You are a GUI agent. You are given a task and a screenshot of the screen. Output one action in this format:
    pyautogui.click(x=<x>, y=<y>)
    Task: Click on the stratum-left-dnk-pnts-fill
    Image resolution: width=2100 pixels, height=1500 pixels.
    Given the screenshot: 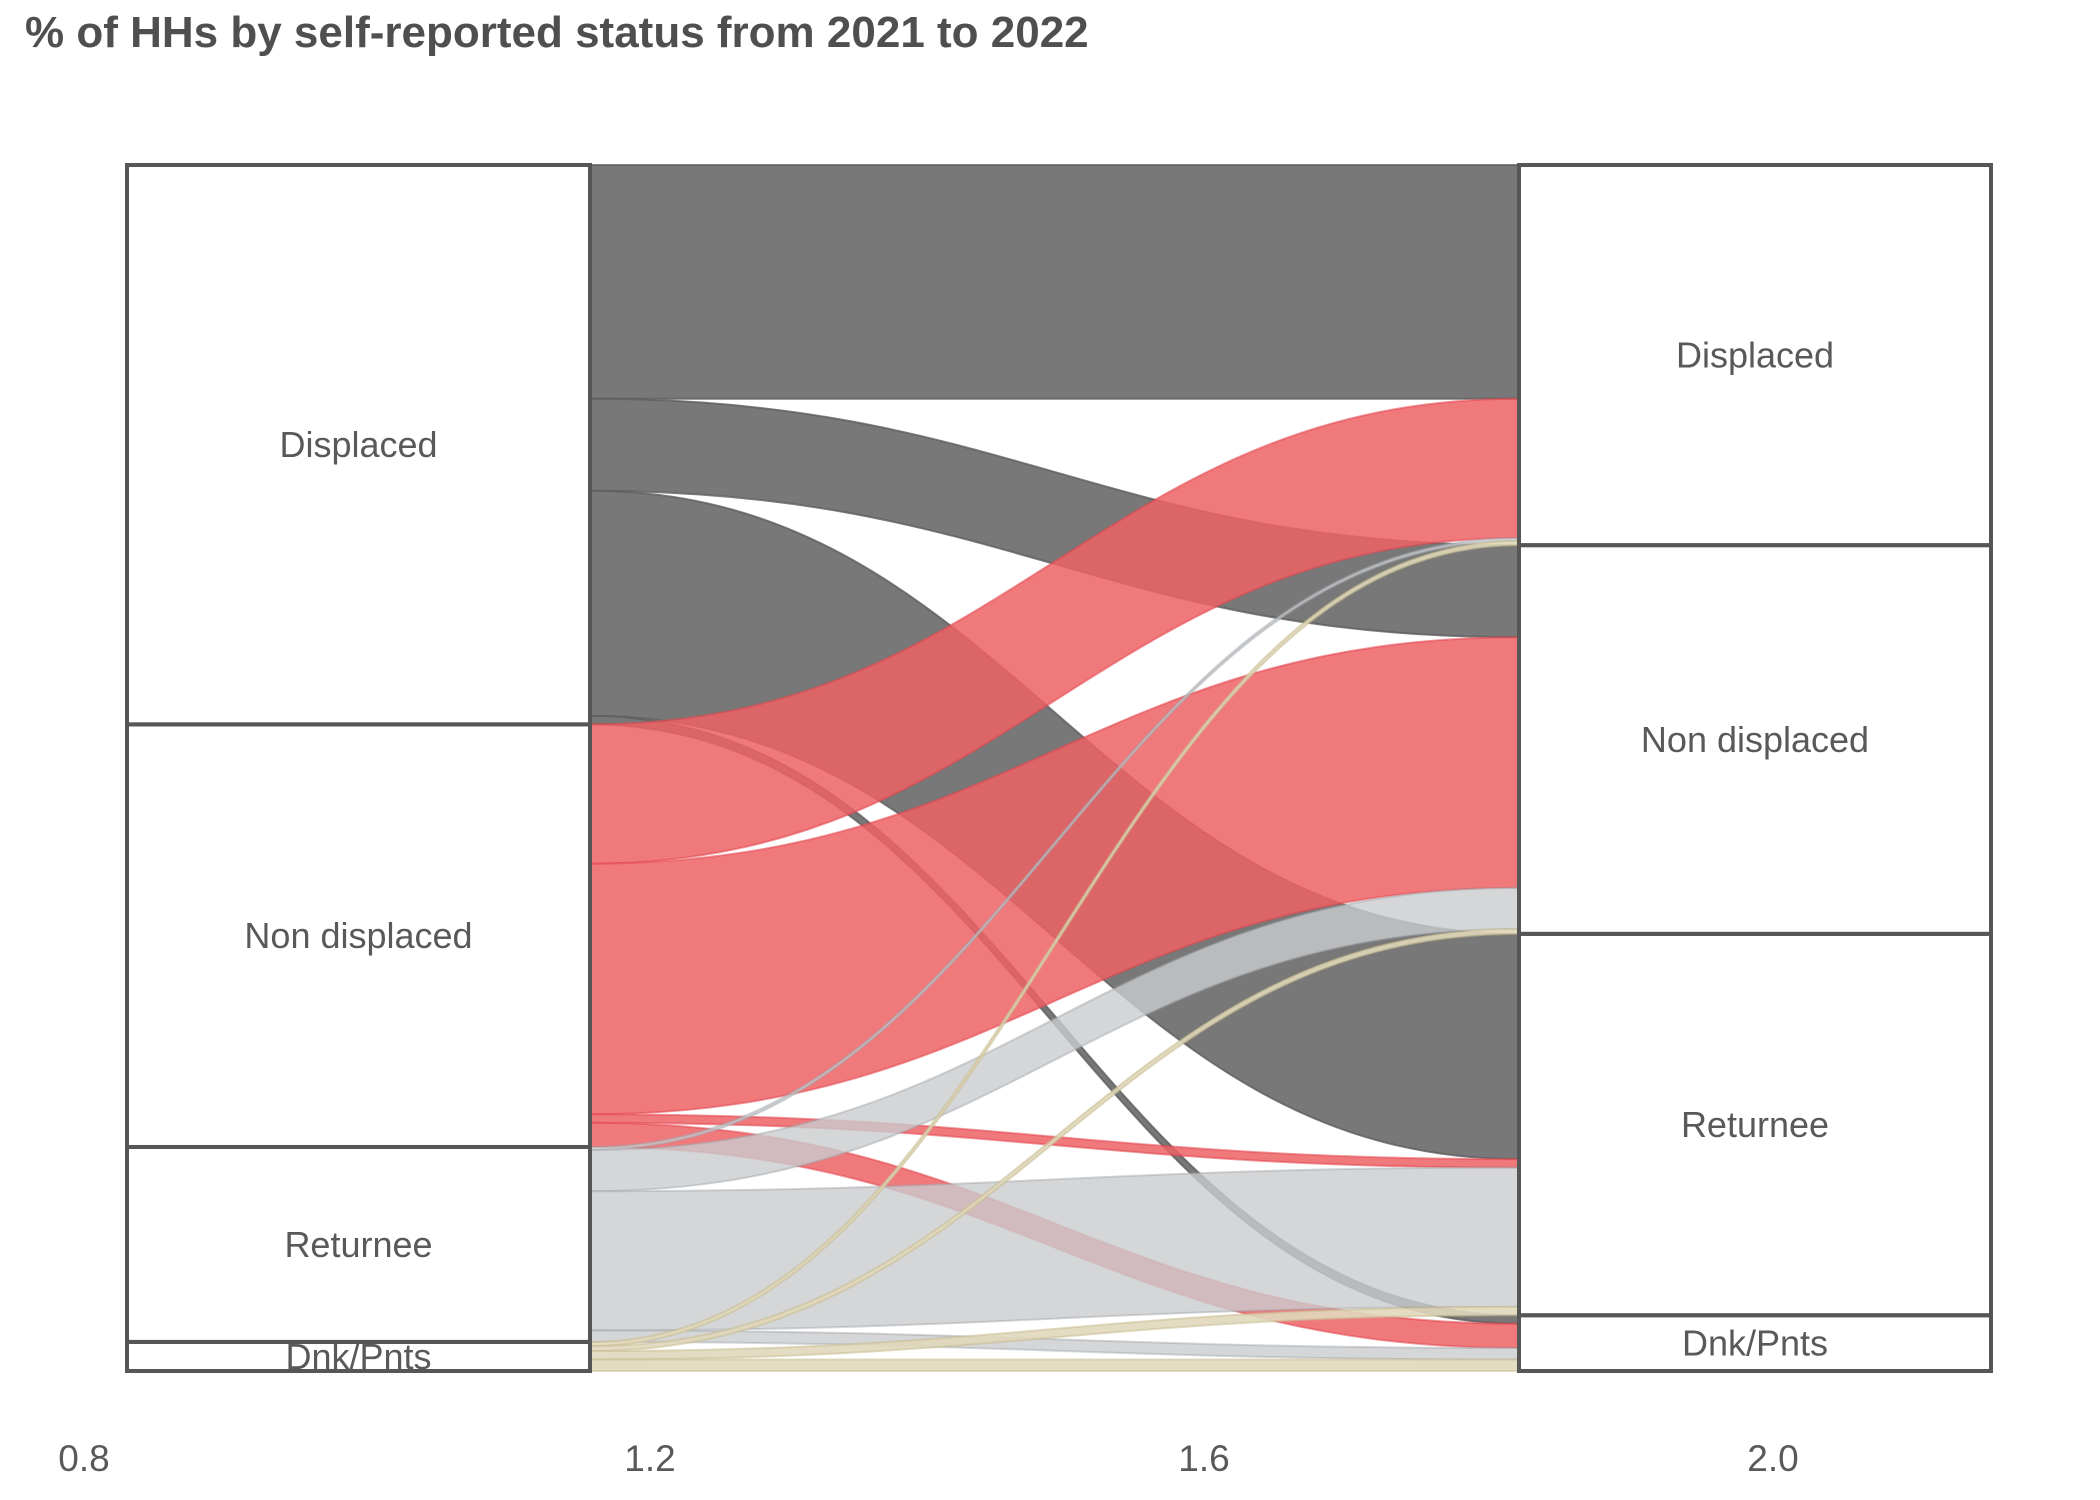 What is the action you would take?
    pyautogui.click(x=358, y=1356)
    